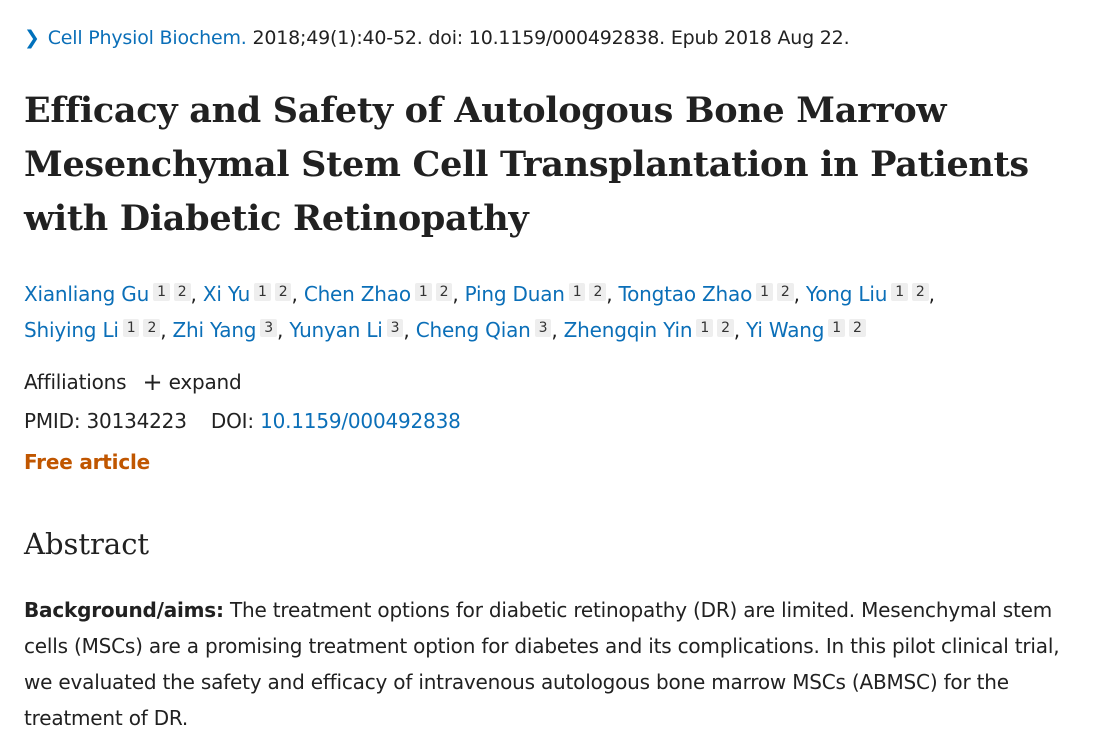 The image size is (1120, 751). What do you see at coordinates (87, 544) in the screenshot?
I see `abstract-heading: Abstract` at bounding box center [87, 544].